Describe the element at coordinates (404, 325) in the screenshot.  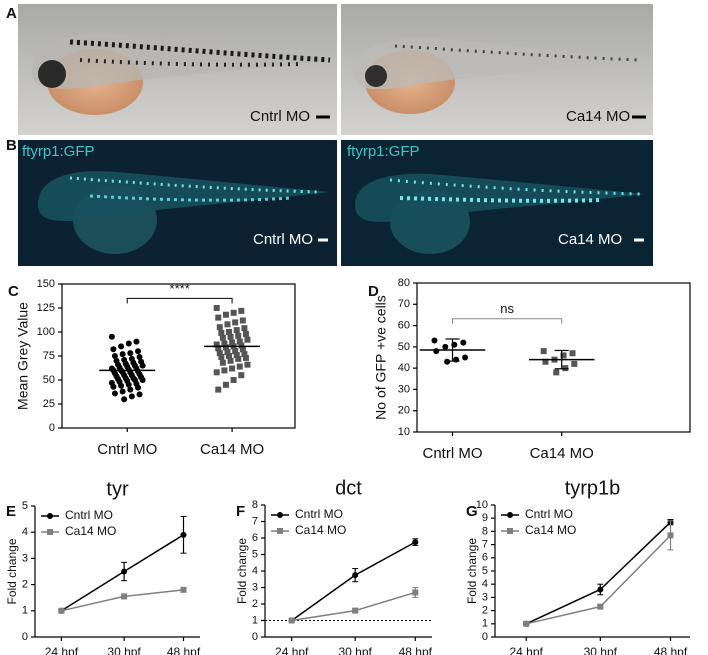
I see `y-tick-label: 60` at that location.